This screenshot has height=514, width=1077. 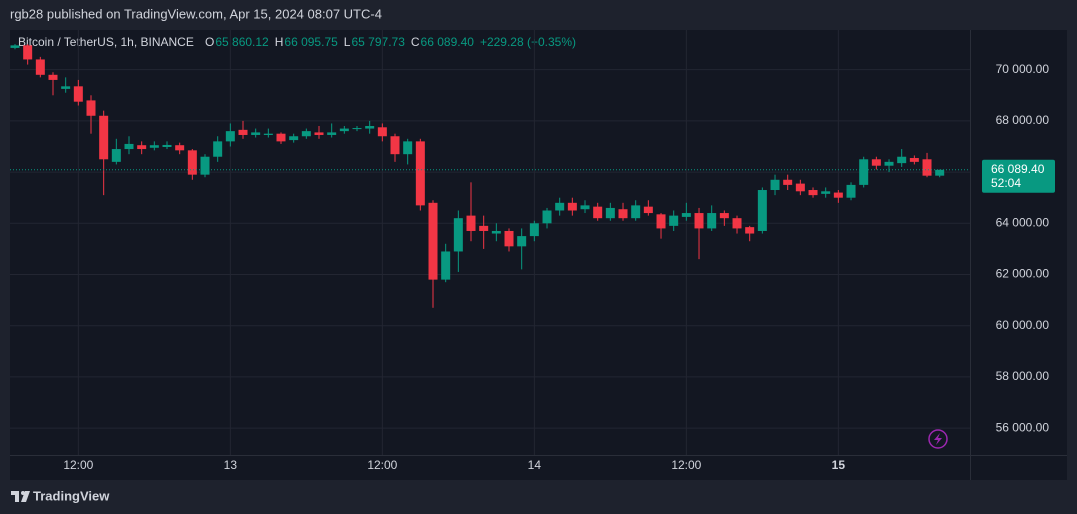 What do you see at coordinates (242, 42) in the screenshot?
I see `ohlc-value: 65 860.12` at bounding box center [242, 42].